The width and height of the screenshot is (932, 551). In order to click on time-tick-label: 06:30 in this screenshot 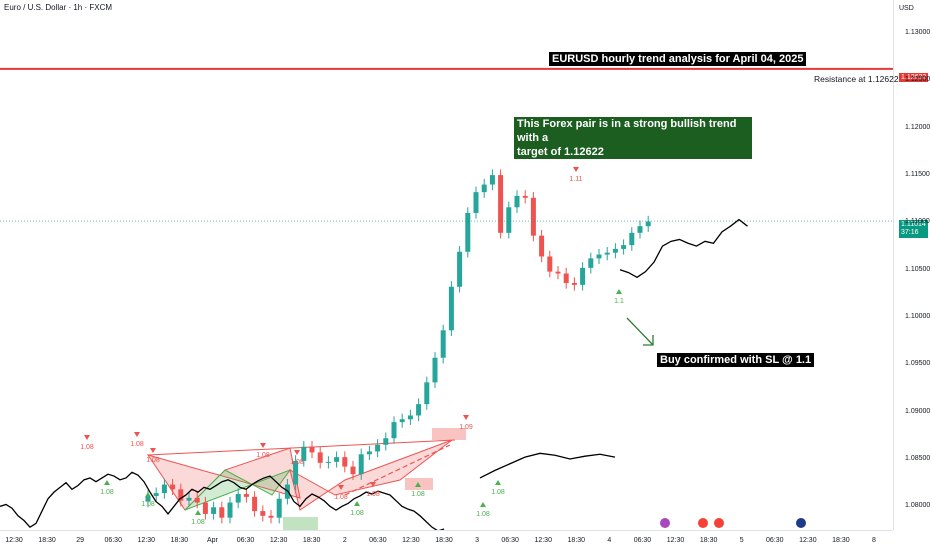, I will do `click(642, 540)`.